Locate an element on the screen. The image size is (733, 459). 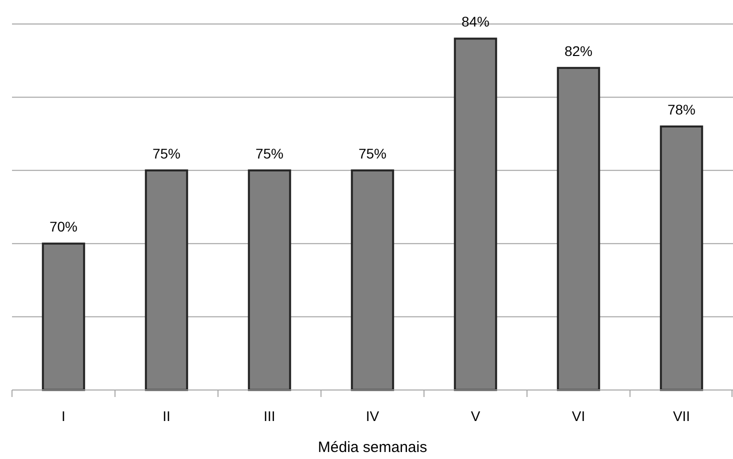
x-tick-label: II is located at coordinates (166, 416).